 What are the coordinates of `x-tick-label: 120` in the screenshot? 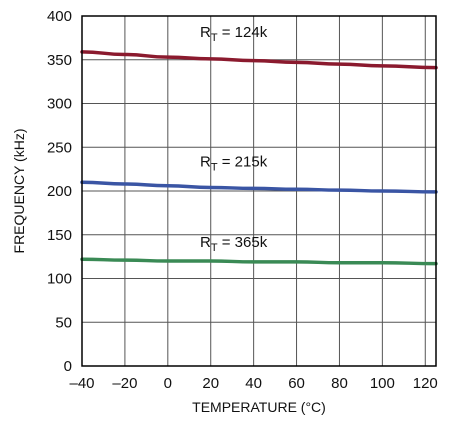 It's located at (425, 383).